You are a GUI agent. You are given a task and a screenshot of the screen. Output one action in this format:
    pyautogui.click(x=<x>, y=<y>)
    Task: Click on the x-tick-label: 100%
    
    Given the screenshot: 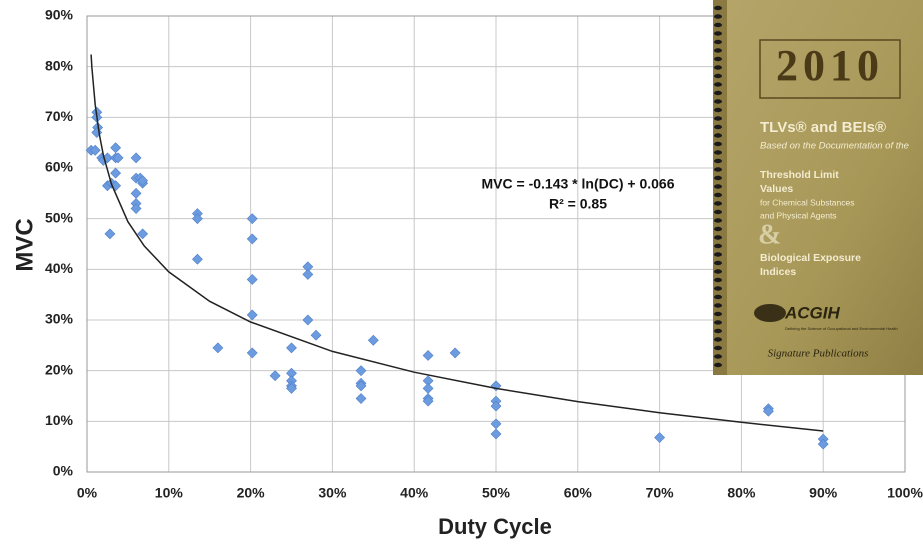 What is the action you would take?
    pyautogui.click(x=905, y=493)
    